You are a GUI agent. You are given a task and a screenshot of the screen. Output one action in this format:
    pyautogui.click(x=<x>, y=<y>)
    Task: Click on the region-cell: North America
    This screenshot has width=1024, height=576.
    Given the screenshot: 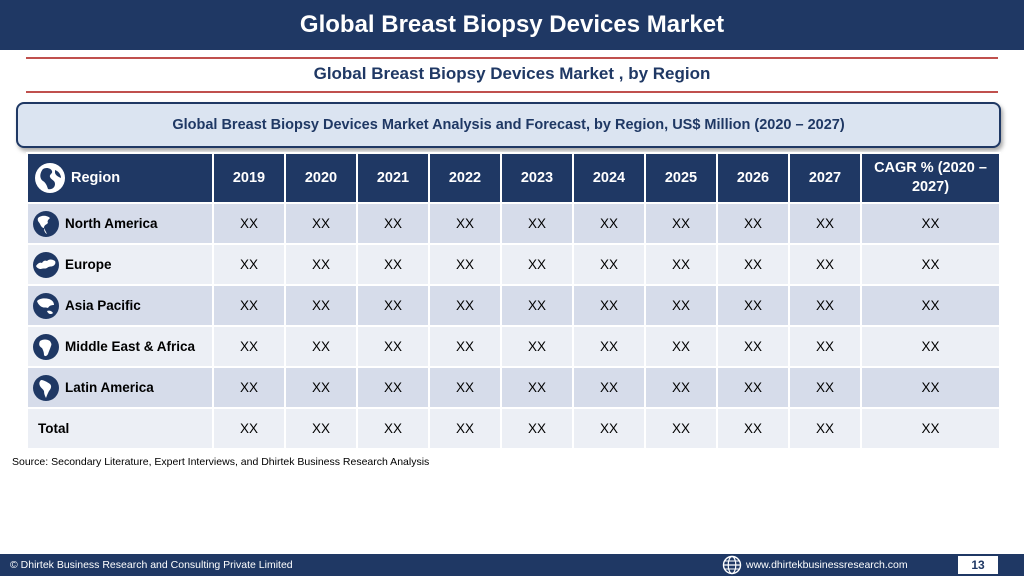 What is the action you would take?
    pyautogui.click(x=120, y=223)
    